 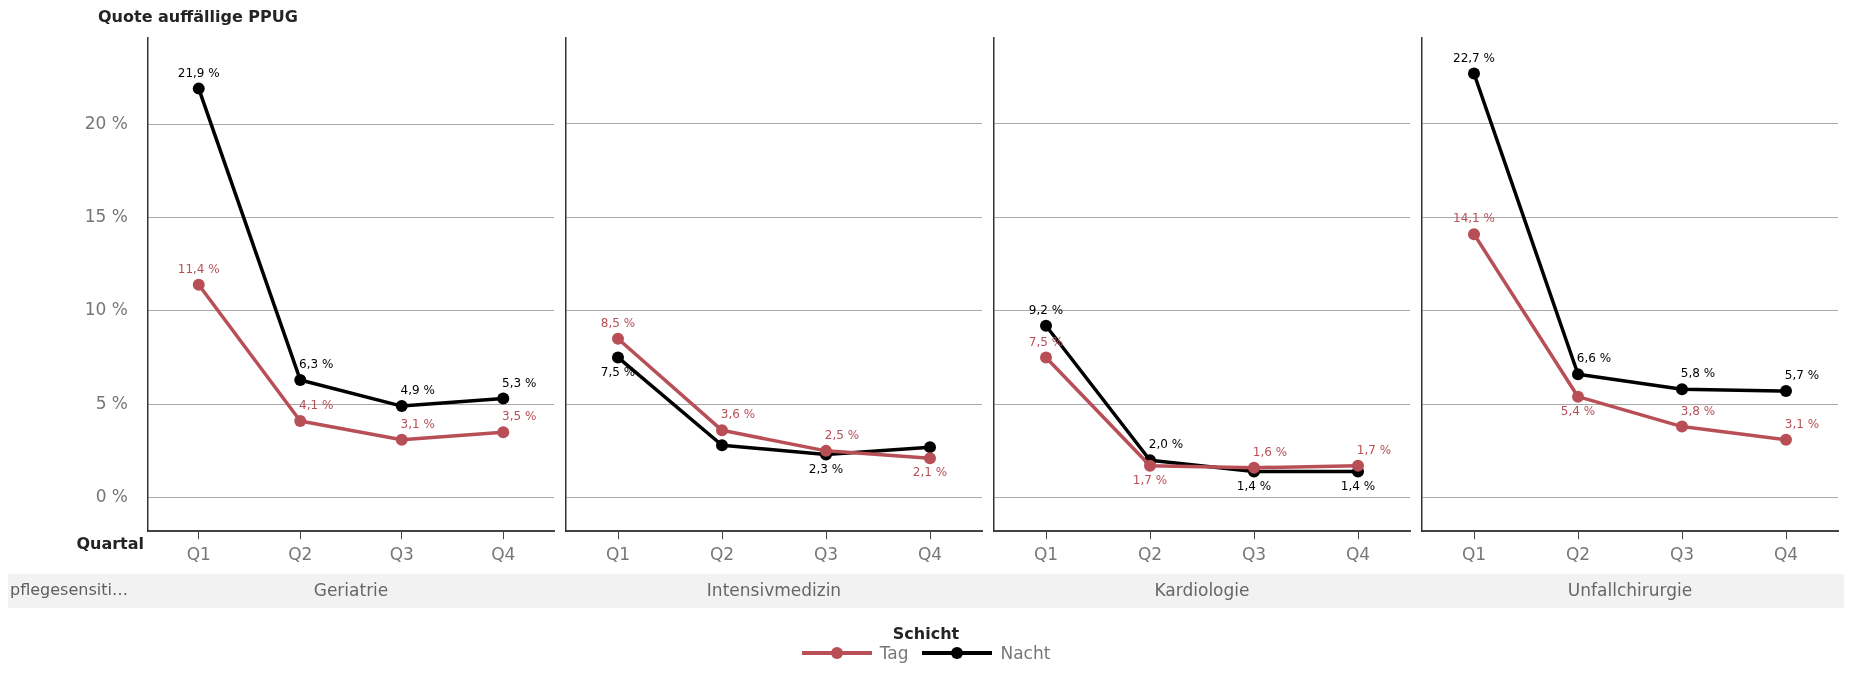 What do you see at coordinates (316, 364) in the screenshot?
I see `data-label: 6,3 %` at bounding box center [316, 364].